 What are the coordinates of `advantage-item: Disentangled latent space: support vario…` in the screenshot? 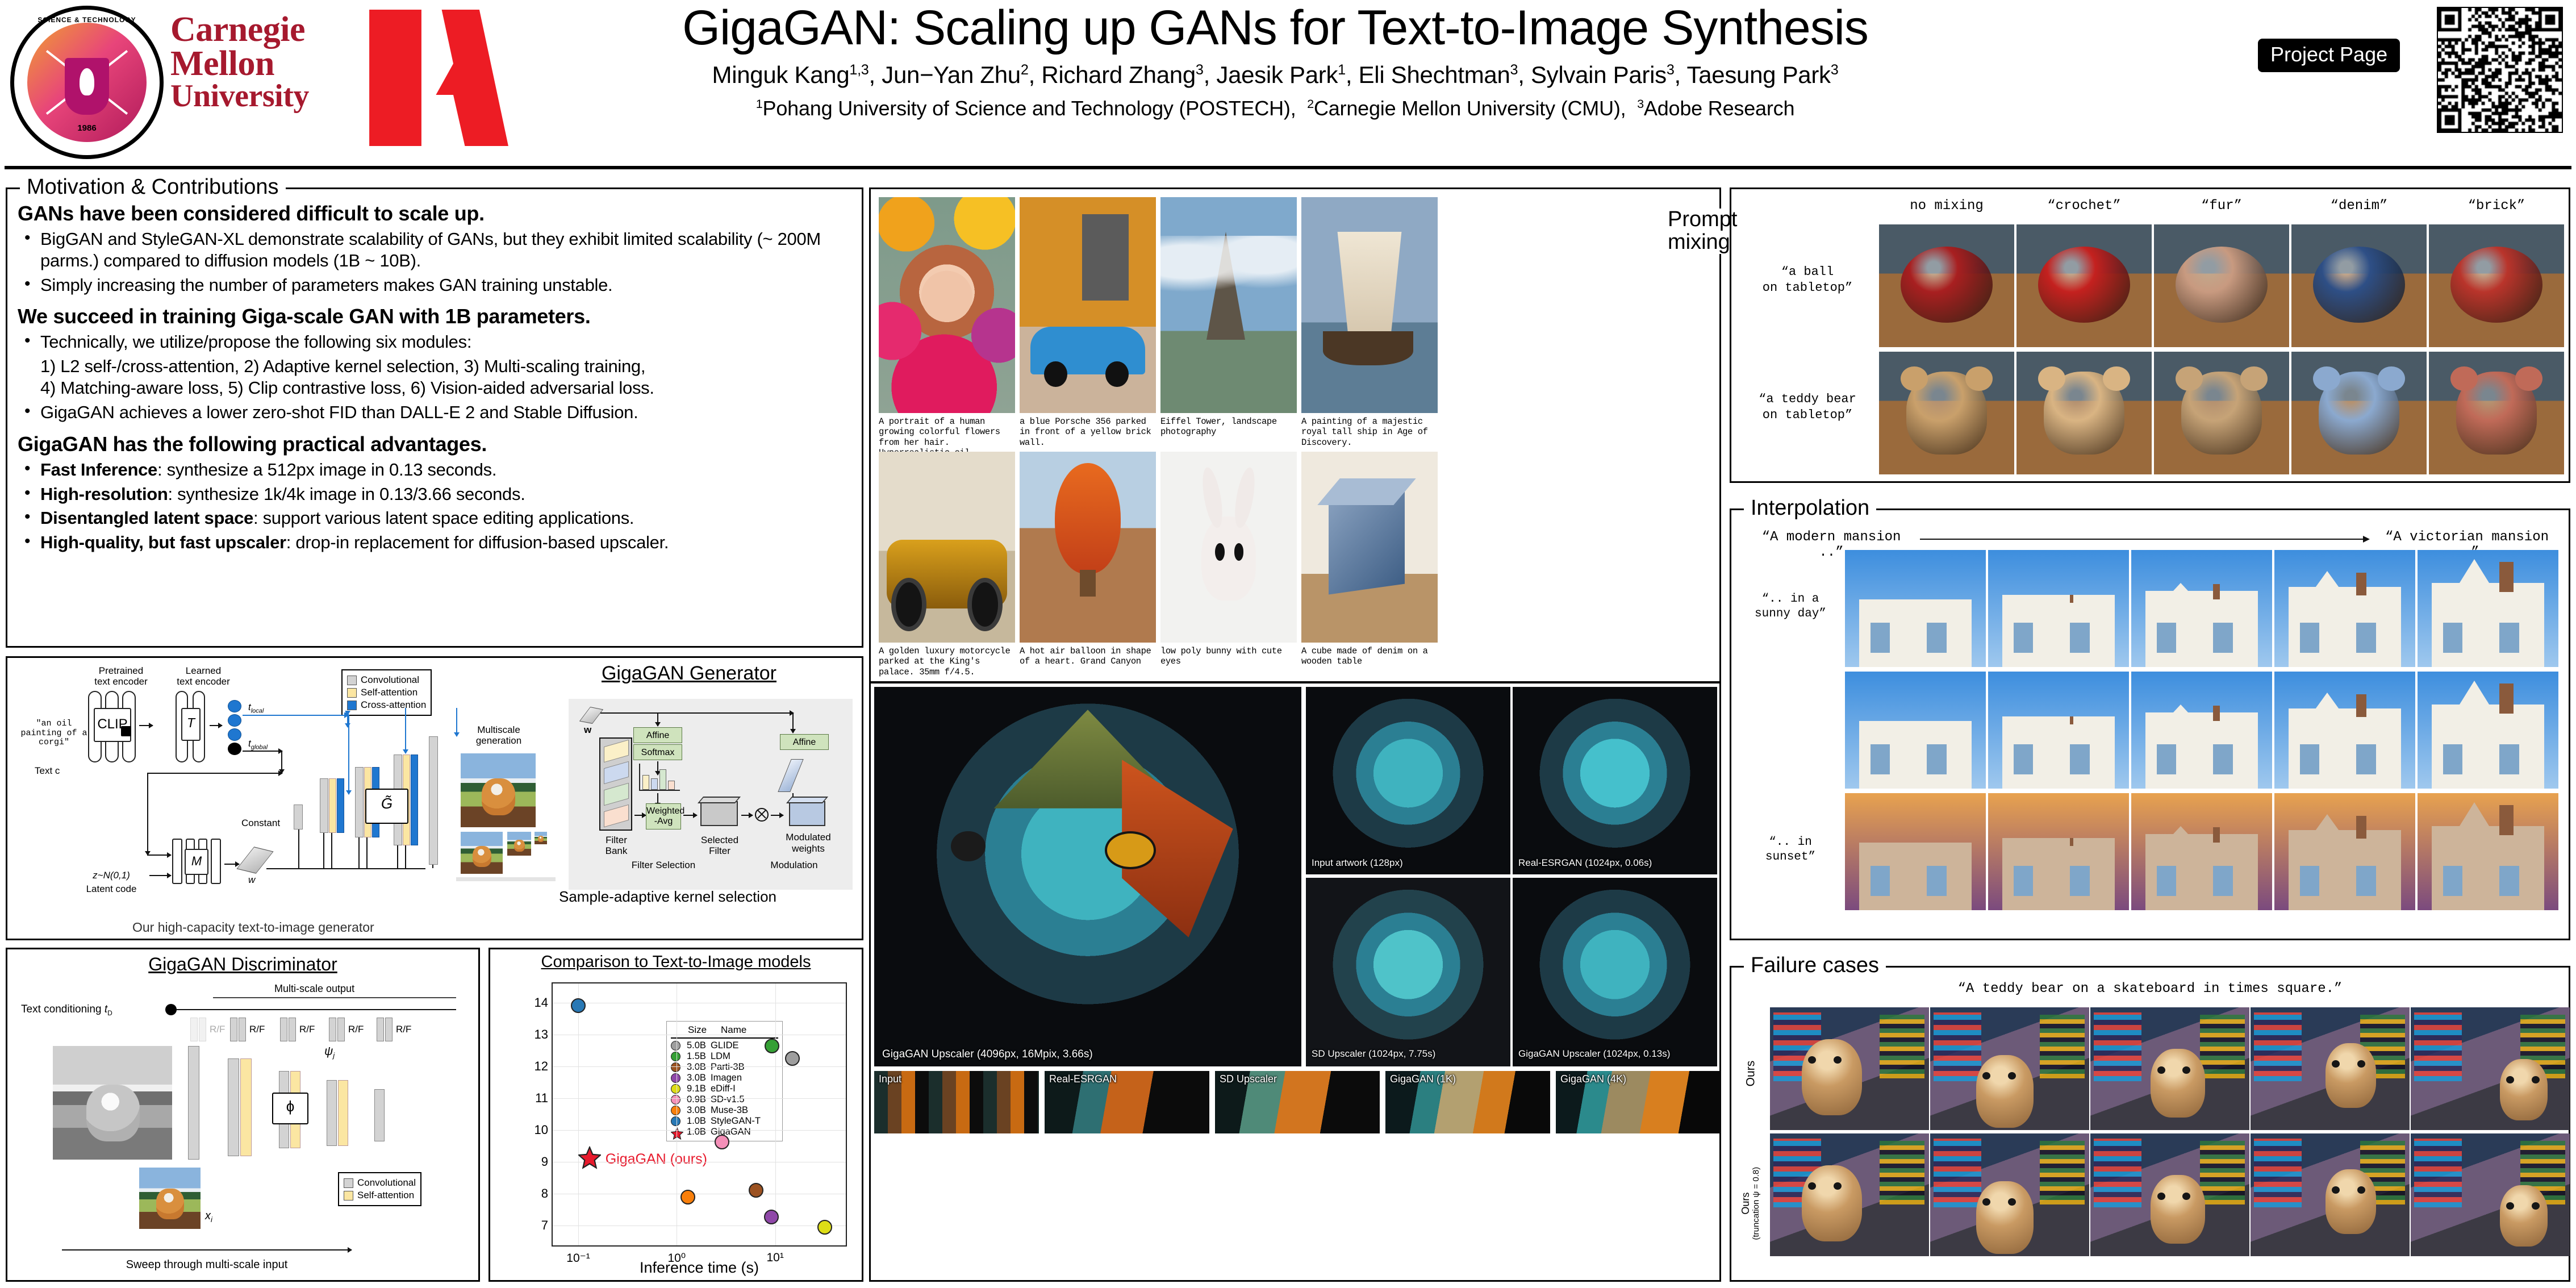 It's located at (434, 518).